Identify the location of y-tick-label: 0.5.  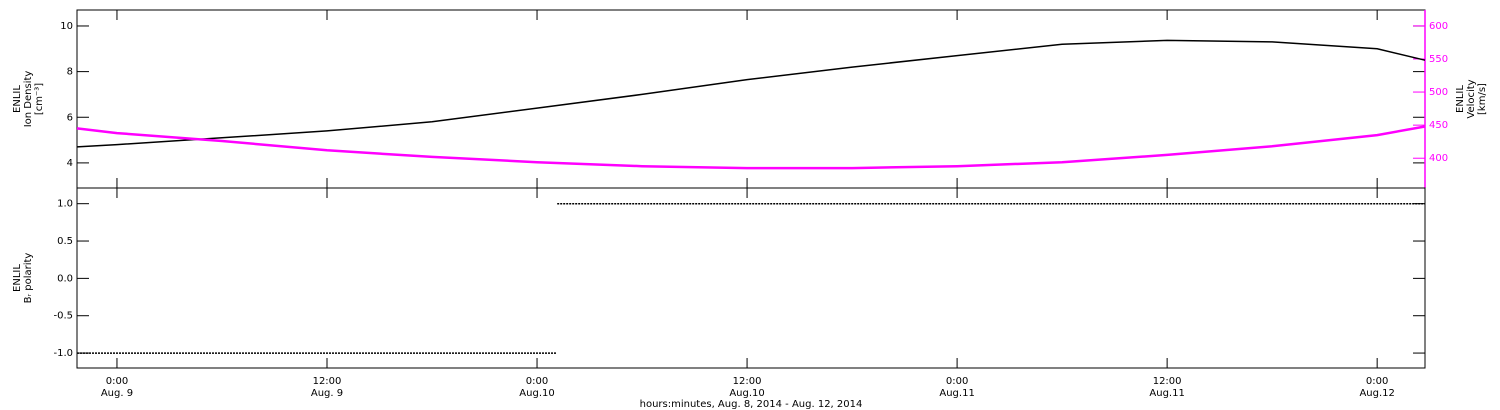
(65, 241).